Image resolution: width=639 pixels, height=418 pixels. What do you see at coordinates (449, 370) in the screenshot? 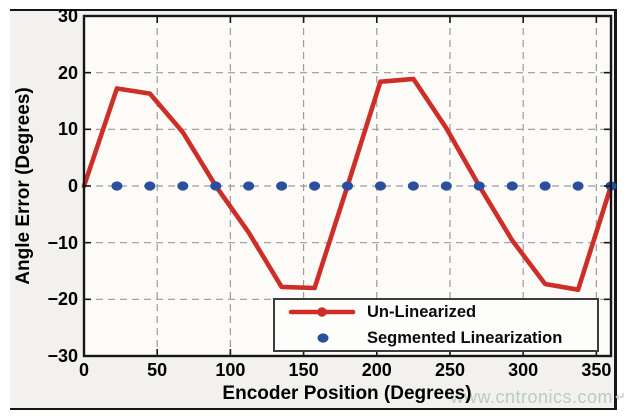
I see `x-tick-label: 250` at bounding box center [449, 370].